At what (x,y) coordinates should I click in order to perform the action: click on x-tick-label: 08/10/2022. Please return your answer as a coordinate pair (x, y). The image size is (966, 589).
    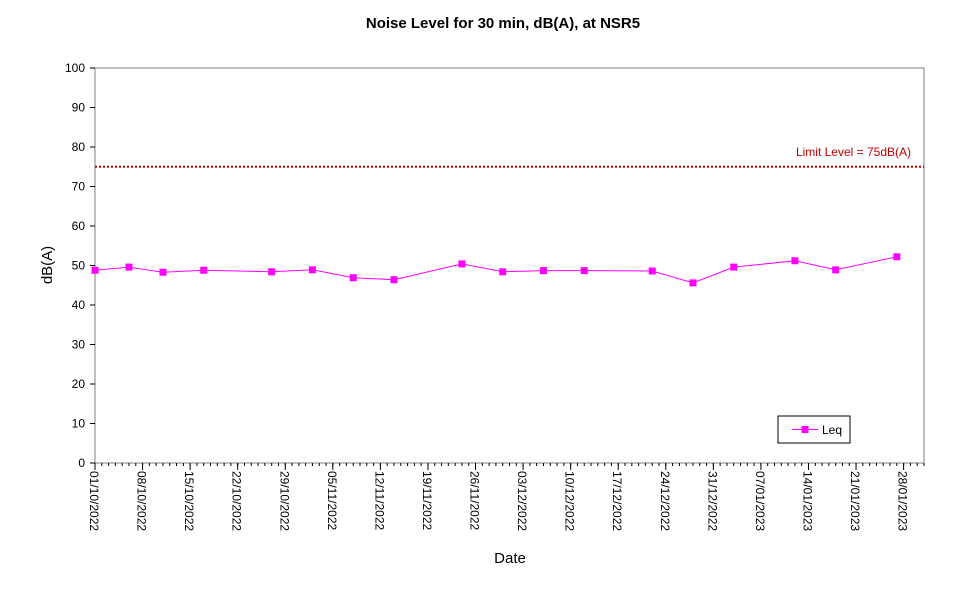
    Looking at the image, I should click on (142, 501).